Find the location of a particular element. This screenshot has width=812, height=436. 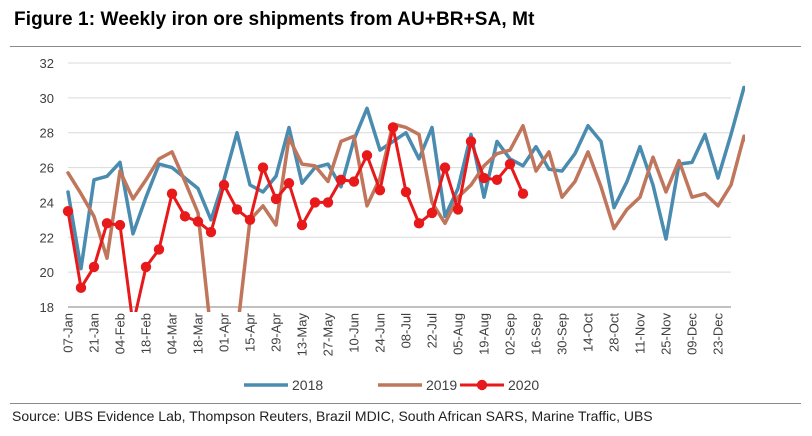

legend-marker-2020 is located at coordinates (482, 385).